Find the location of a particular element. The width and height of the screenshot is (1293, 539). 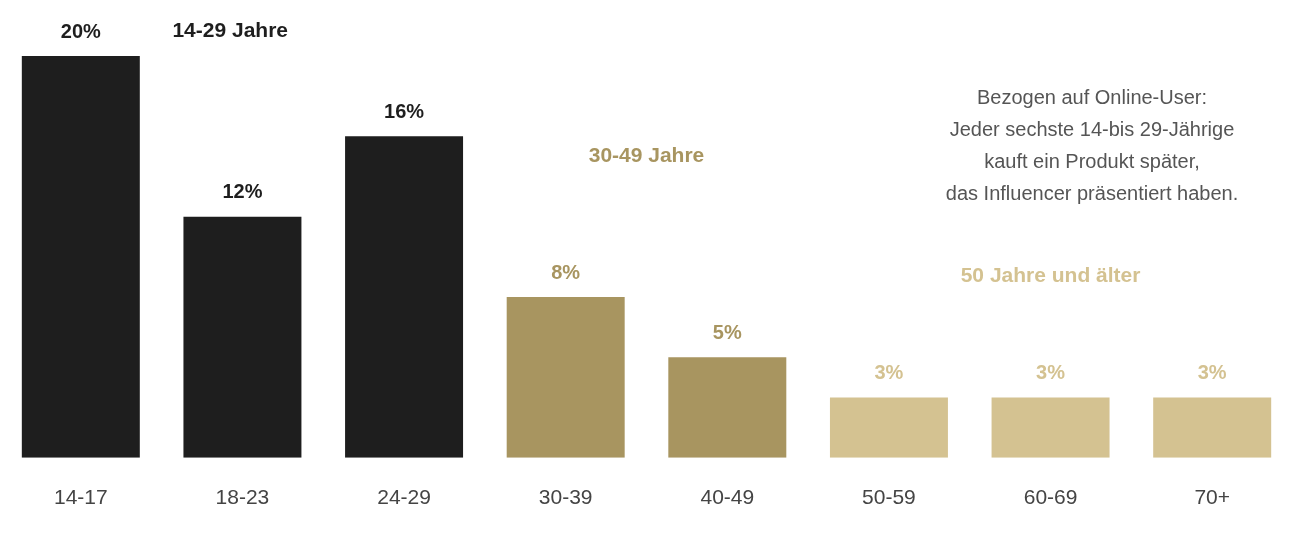

x-tick-label: 24-29 is located at coordinates (404, 497).